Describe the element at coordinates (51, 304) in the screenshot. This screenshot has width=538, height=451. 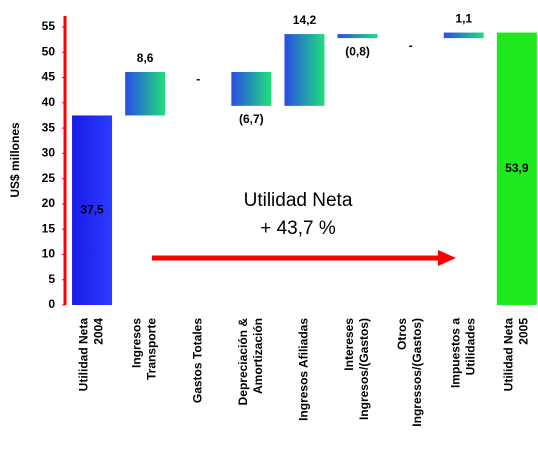
I see `y-tick-label: 0` at that location.